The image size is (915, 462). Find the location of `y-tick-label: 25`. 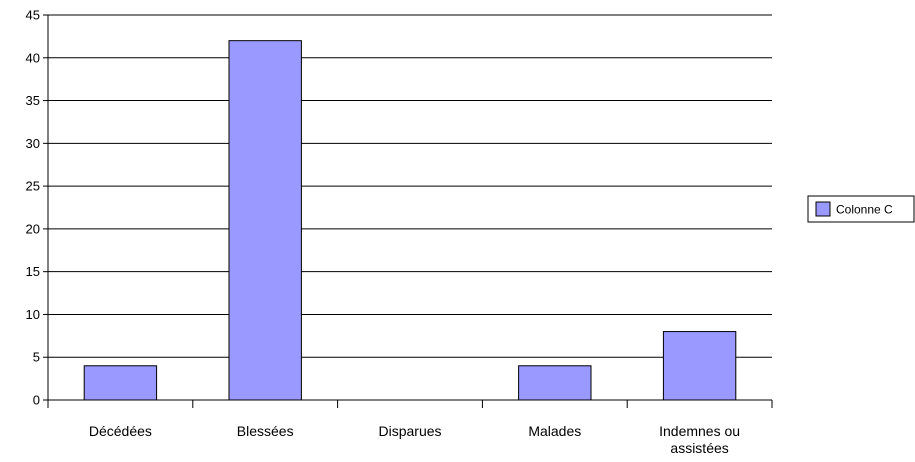

y-tick-label: 25 is located at coordinates (33, 186).